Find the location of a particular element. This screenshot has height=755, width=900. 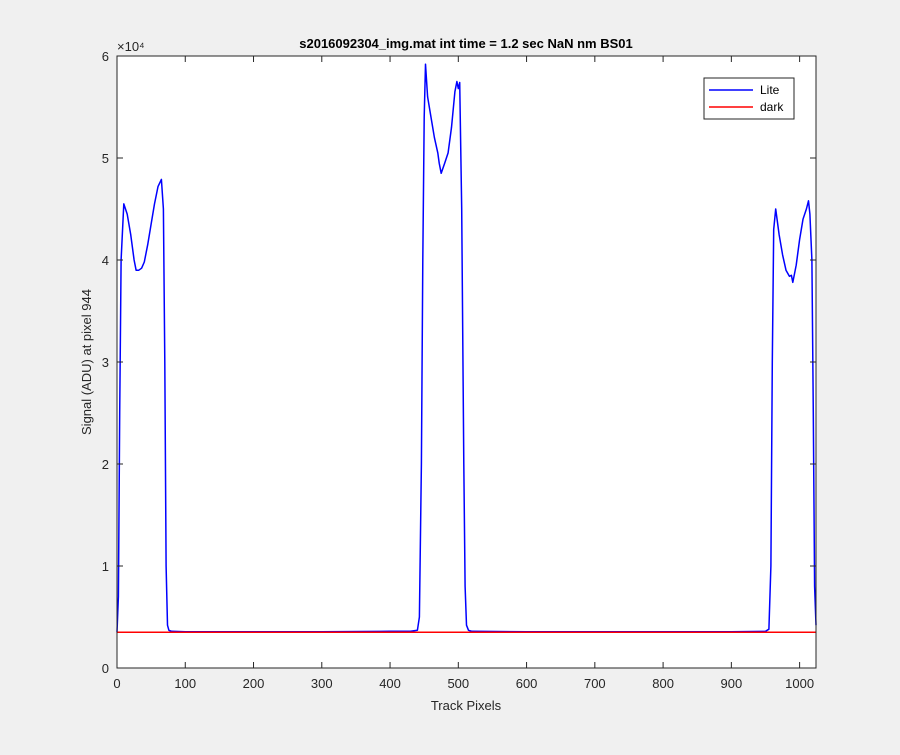

y-axis-label: Signal (ADU) at pixel 944 is located at coordinates (86, 362).